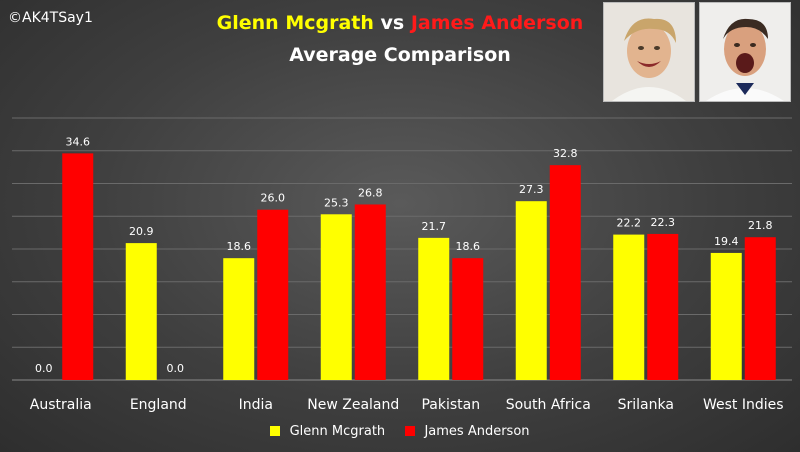  I want to click on x-tick-label: Pakistan, so click(450, 405).